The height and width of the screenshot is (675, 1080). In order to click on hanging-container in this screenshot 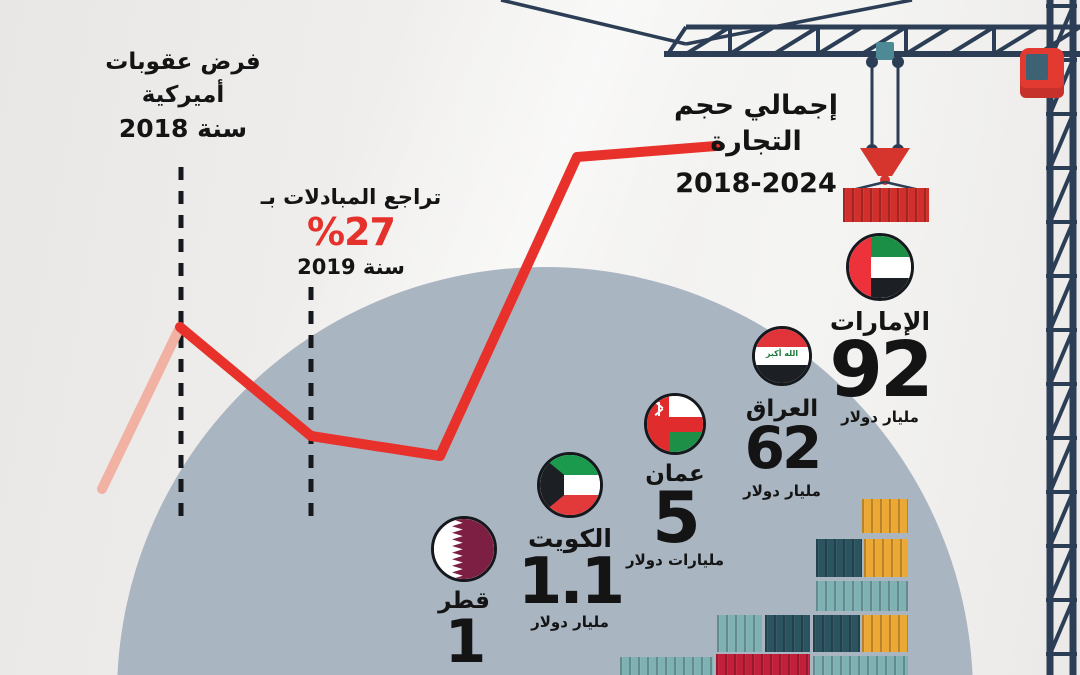, I will do `click(886, 205)`.